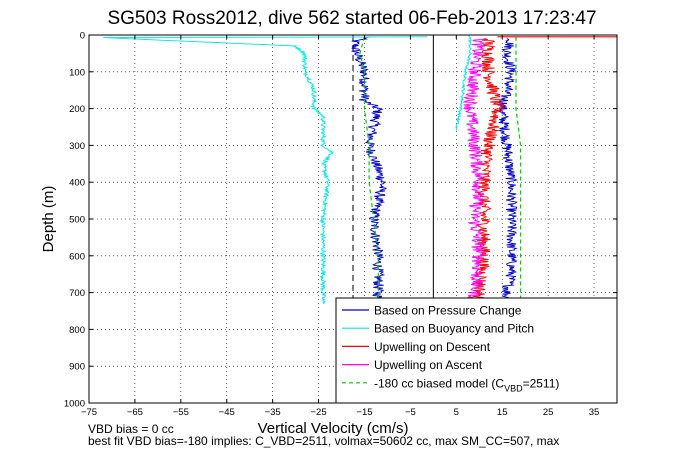 This screenshot has width=681, height=454. I want to click on x-tick-label: −55, so click(181, 412).